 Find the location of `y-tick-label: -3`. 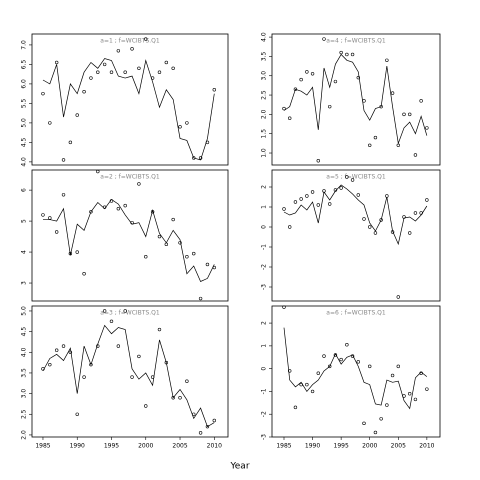

y-tick-label: -3 is located at coordinates (264, 287).